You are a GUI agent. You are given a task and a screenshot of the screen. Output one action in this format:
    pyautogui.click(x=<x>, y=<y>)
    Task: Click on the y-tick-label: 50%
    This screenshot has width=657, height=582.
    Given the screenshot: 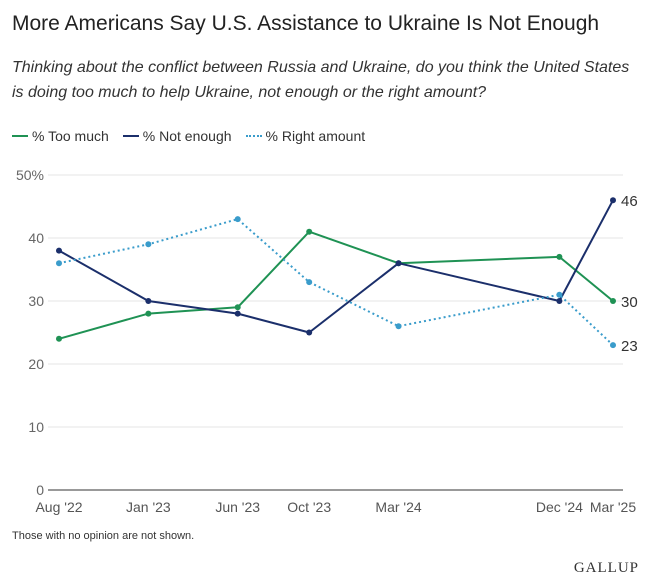 What is the action you would take?
    pyautogui.click(x=30, y=175)
    